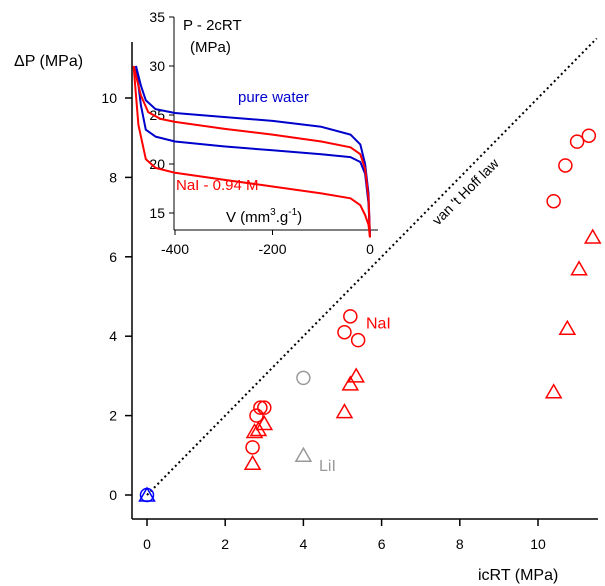 The height and width of the screenshot is (586, 605). I want to click on legend-nai-094m: NaI - 0.94 M, so click(217, 185).